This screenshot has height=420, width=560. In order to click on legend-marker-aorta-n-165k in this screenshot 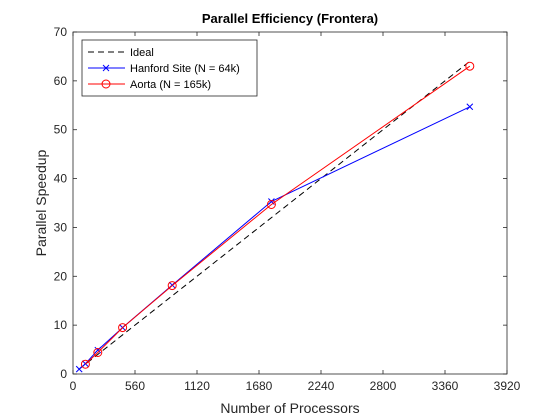, I will do `click(106, 84)`.